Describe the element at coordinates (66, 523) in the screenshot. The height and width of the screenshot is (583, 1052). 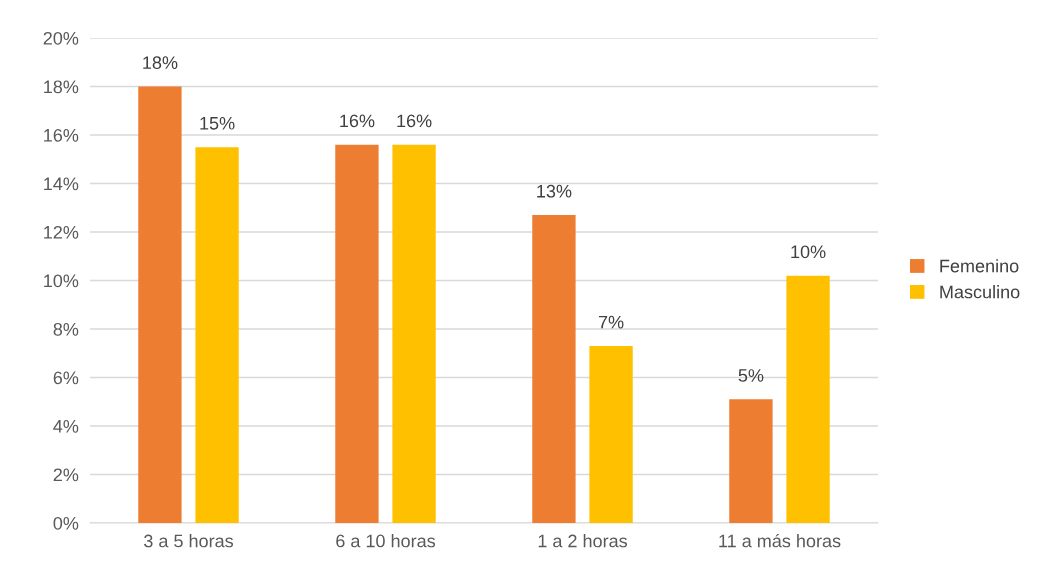
I see `y-tick-label: 0%` at that location.